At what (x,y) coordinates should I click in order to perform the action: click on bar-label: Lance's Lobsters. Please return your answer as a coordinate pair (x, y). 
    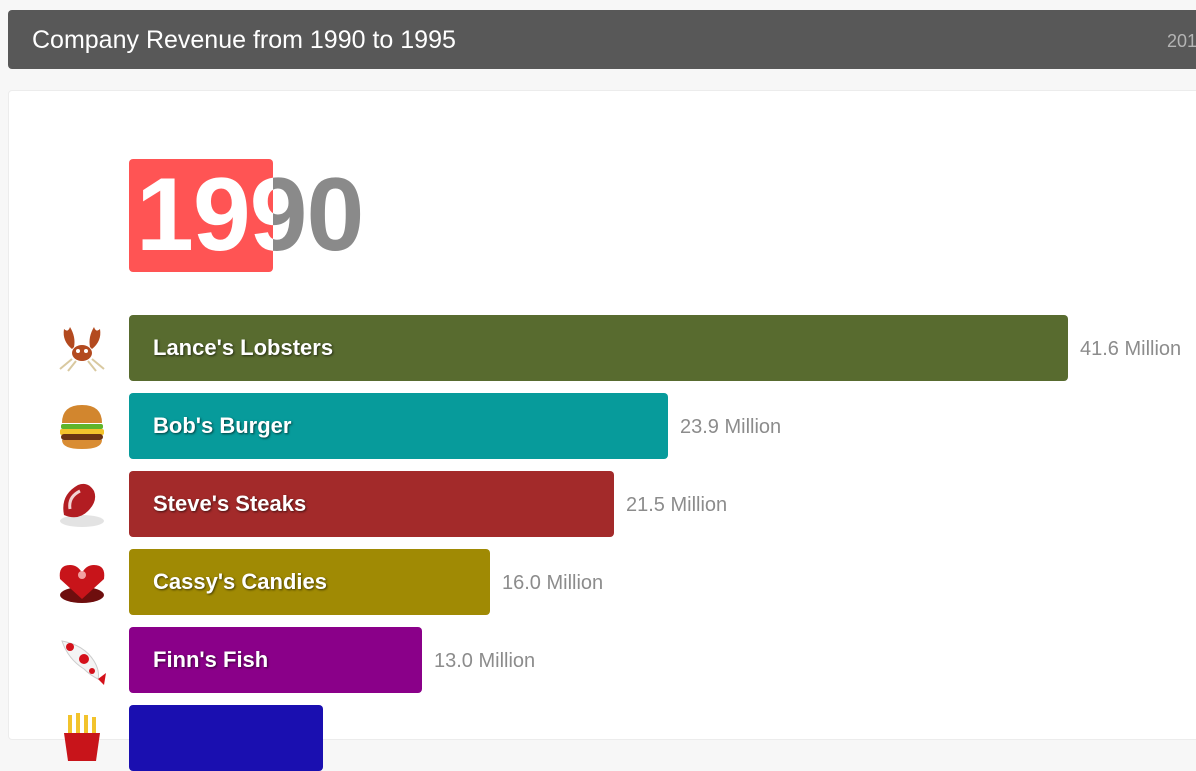
    Looking at the image, I should click on (243, 347).